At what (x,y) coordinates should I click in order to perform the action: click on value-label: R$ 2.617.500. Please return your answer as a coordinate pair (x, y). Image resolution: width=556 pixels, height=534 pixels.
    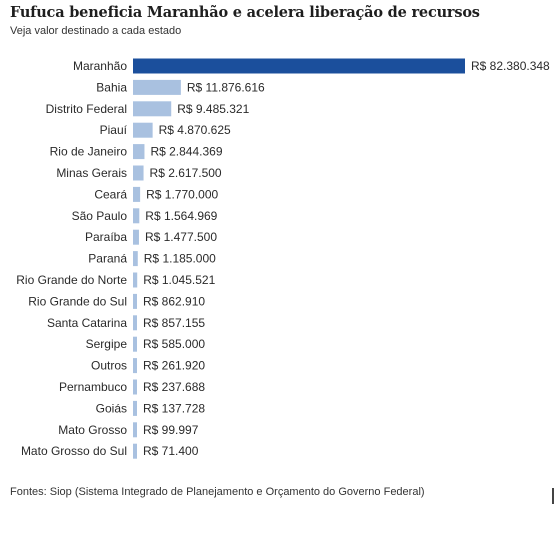
    Looking at the image, I should click on (186, 173).